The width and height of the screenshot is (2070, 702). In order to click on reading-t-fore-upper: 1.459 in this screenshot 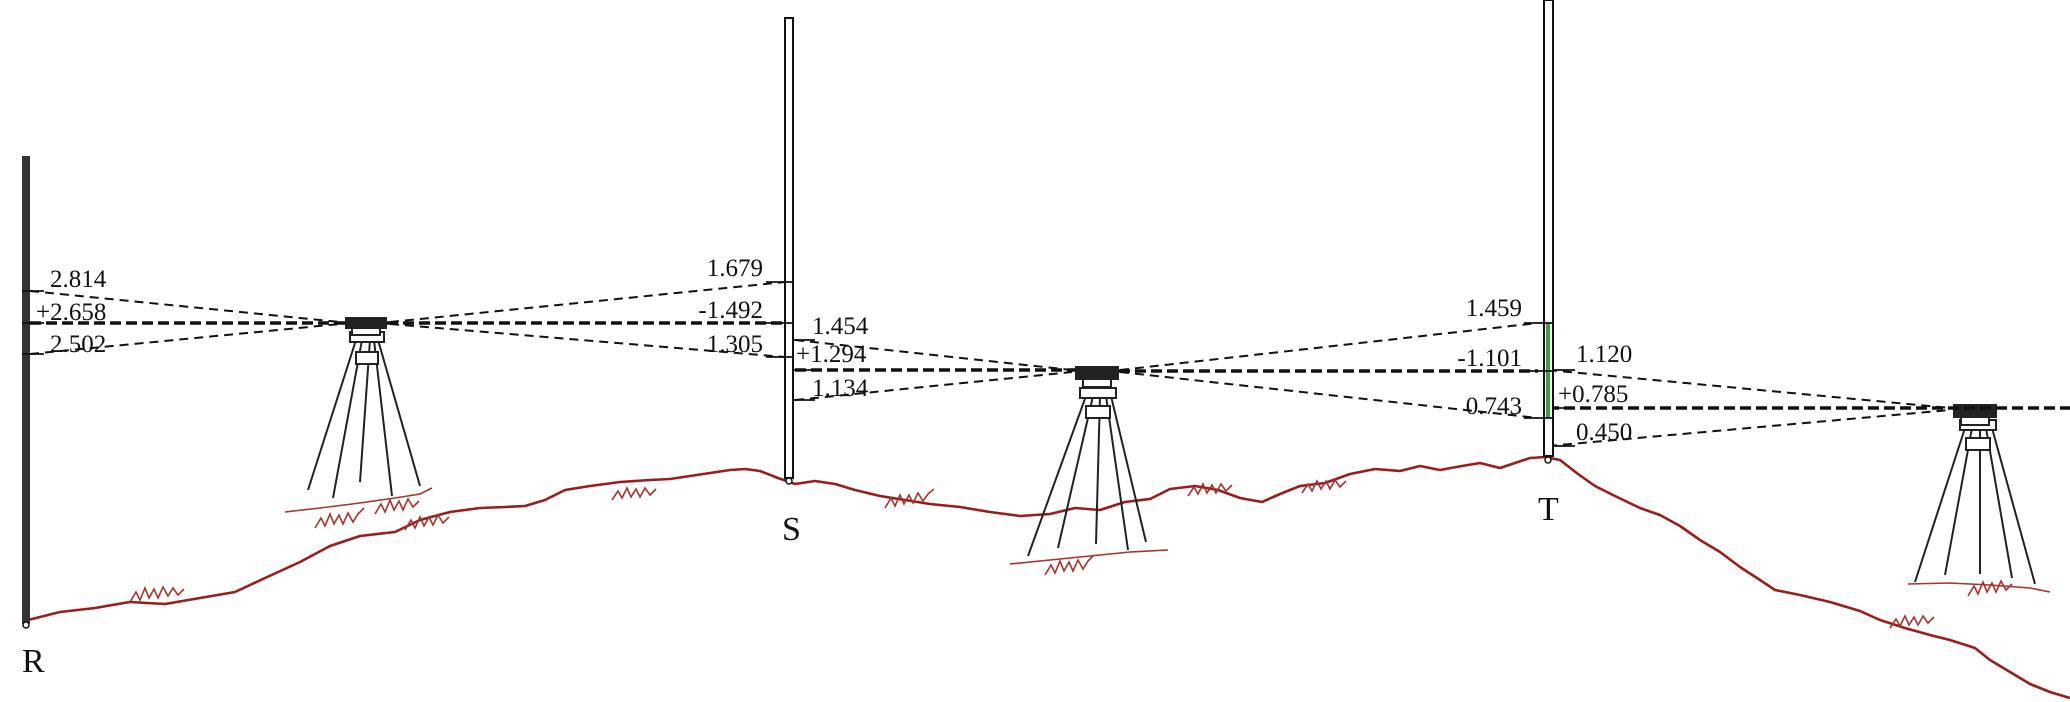, I will do `click(1494, 308)`.